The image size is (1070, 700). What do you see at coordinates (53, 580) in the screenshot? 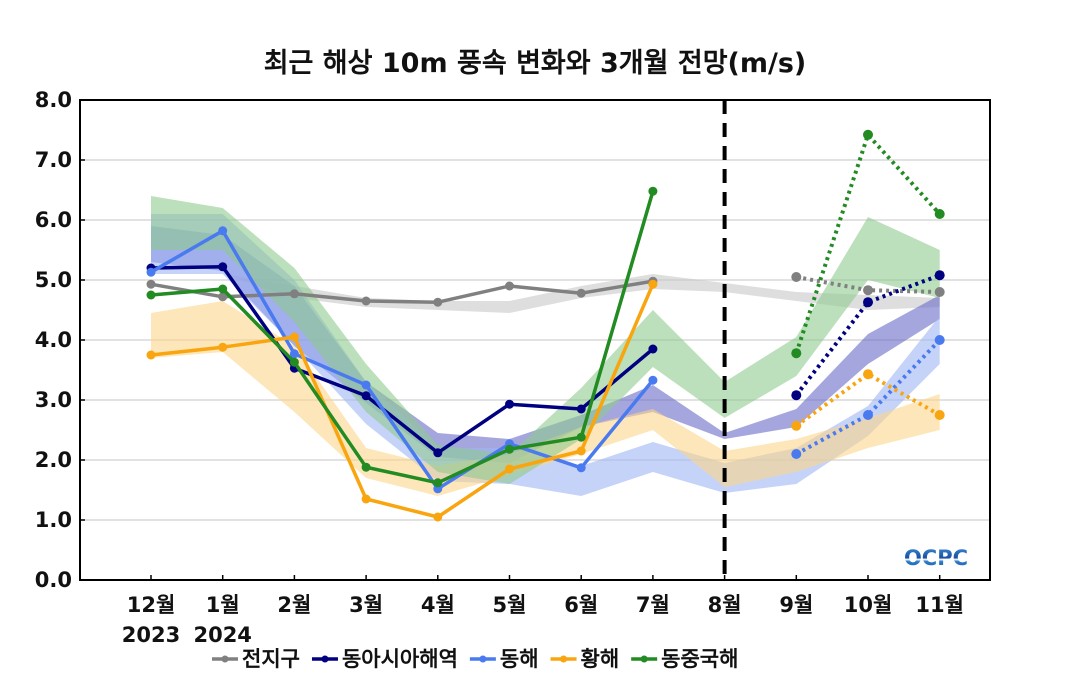
I see `y-tick-label: 0.0` at bounding box center [53, 580].